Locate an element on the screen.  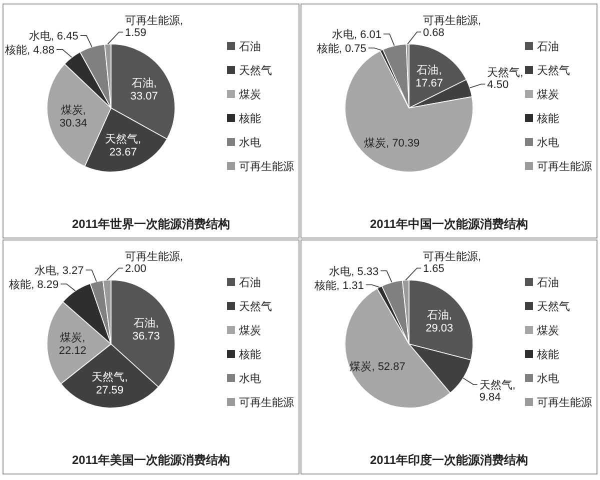
data-label: 天然气, 27.59 is located at coordinates (110, 383).